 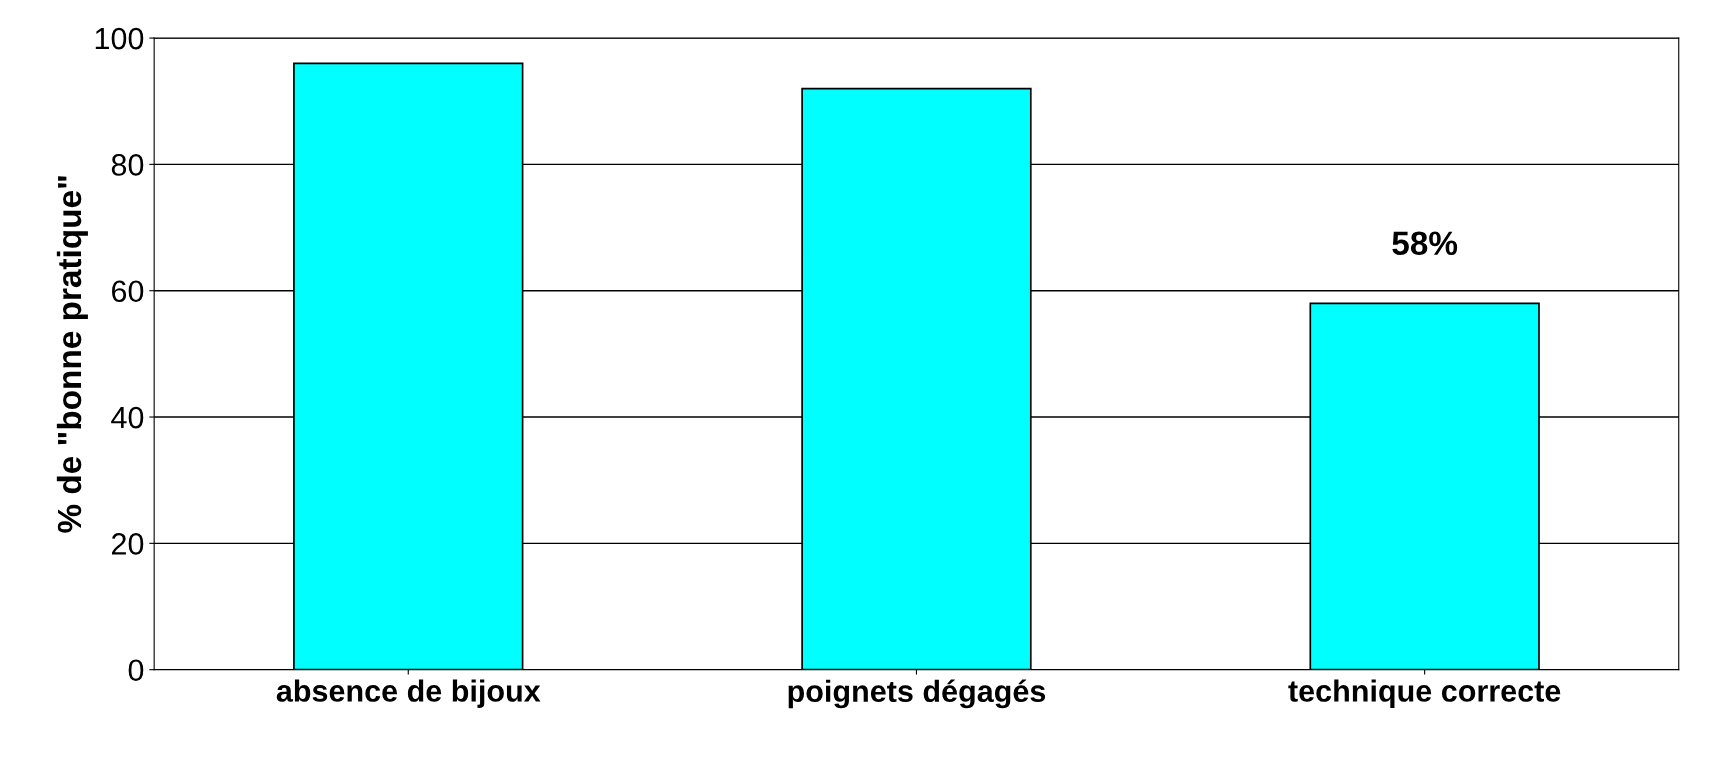 I want to click on data-label: 58%, so click(x=1425, y=243).